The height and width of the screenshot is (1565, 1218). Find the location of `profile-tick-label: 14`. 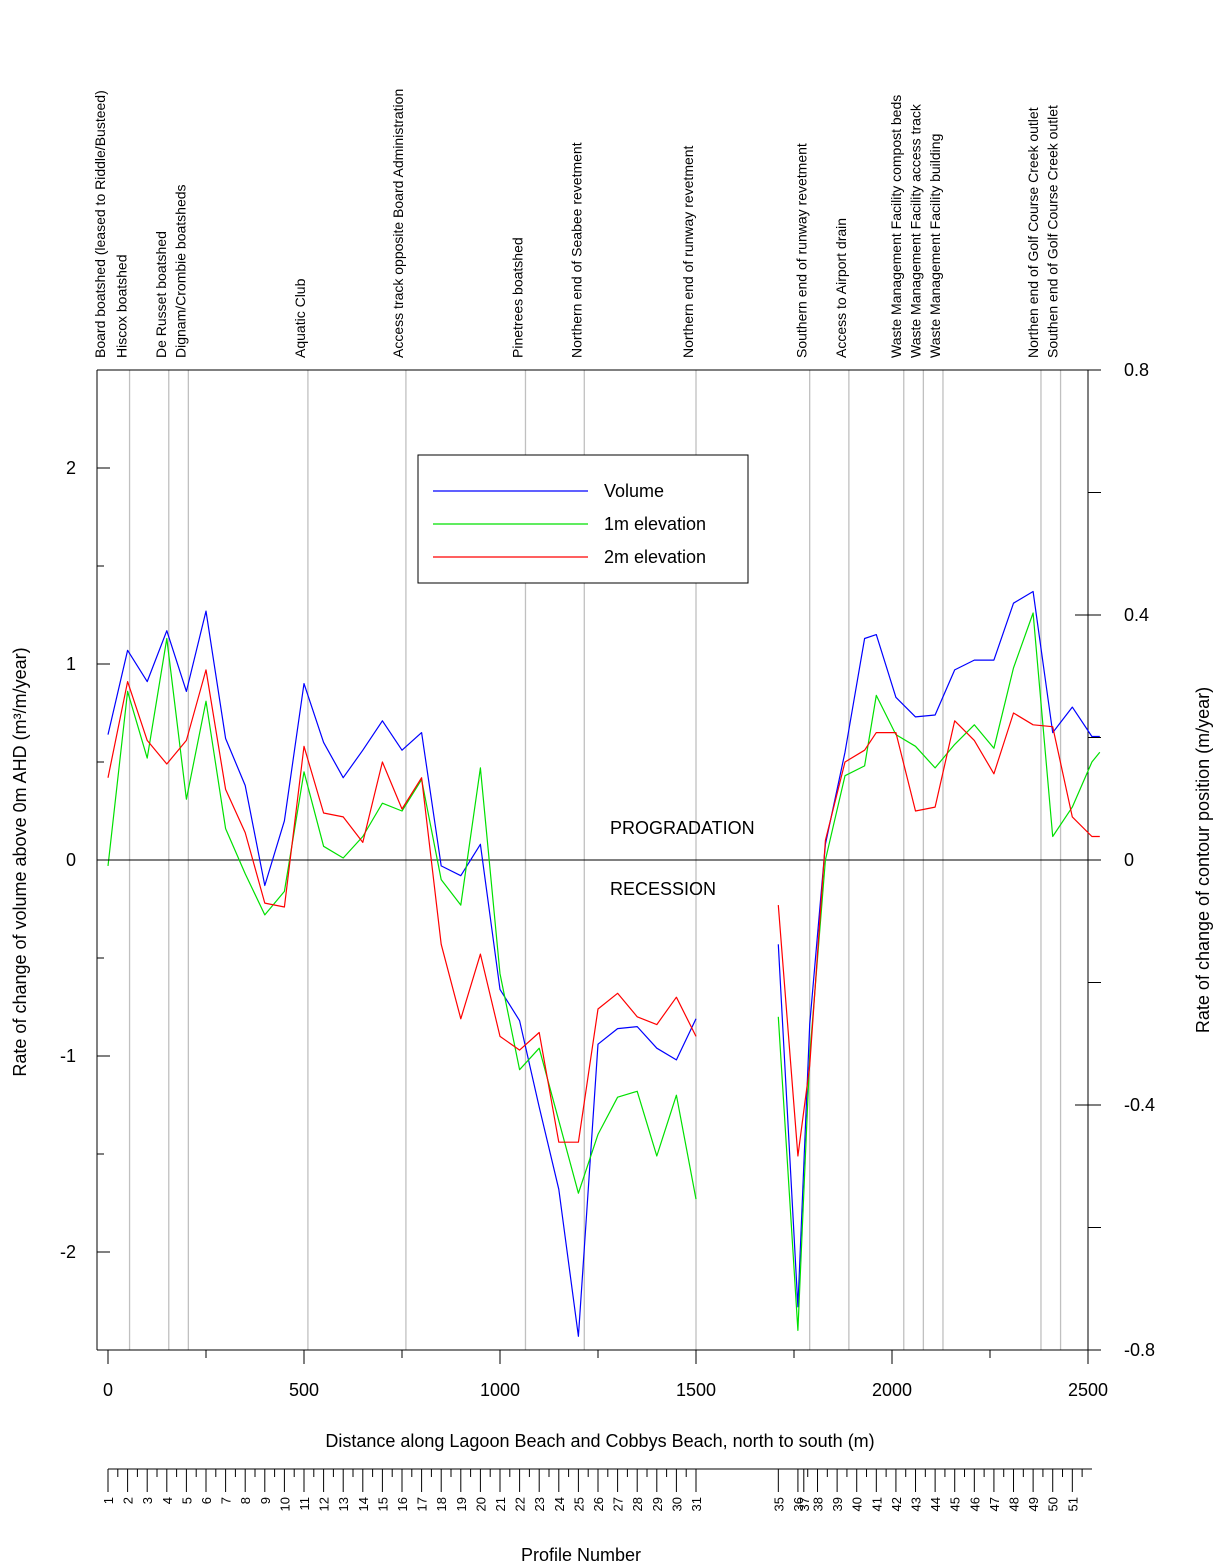

profile-tick-label: 14 is located at coordinates (363, 1504).